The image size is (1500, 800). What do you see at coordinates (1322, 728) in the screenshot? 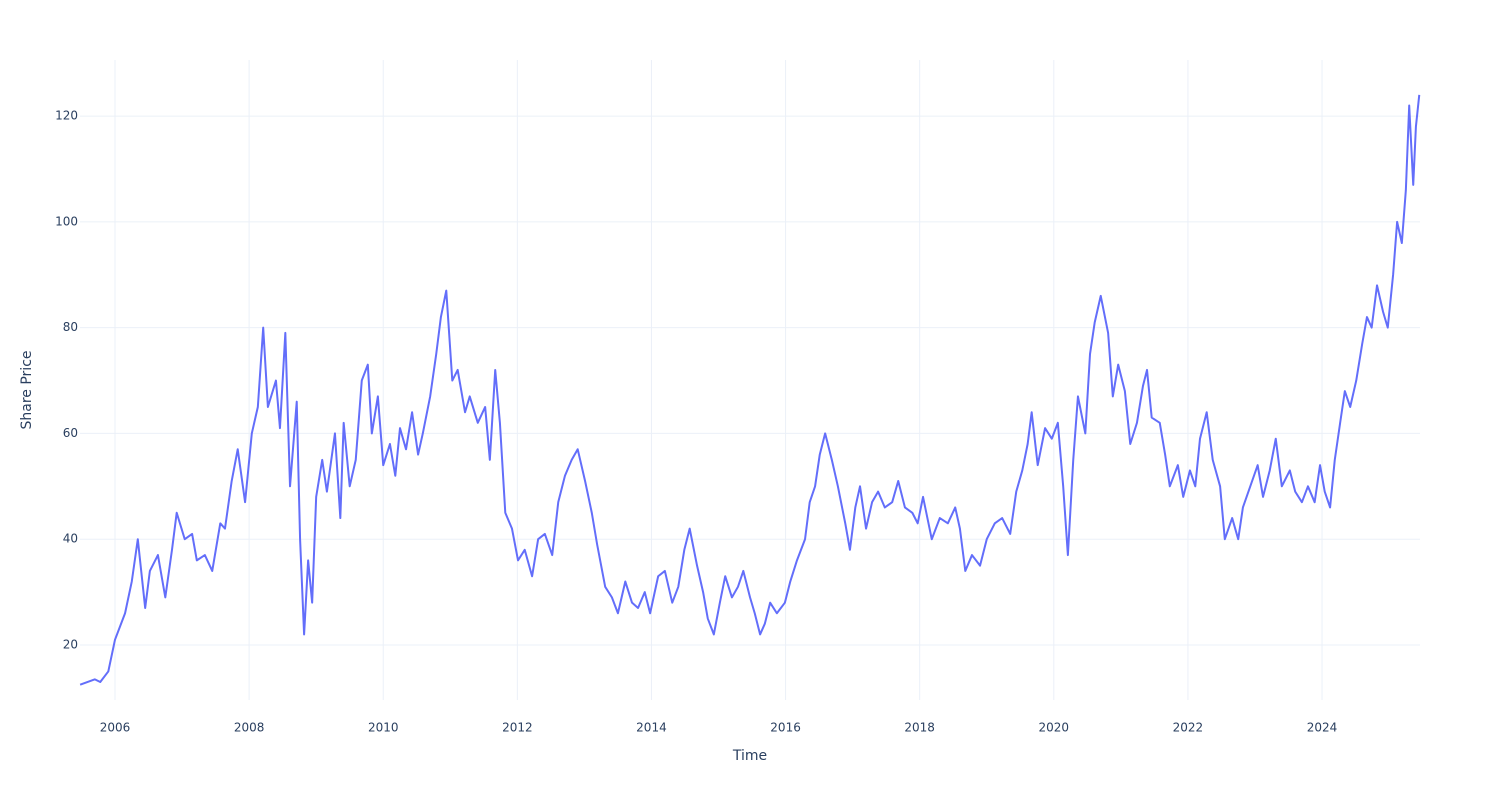
I see `x-tick-label: 2024` at bounding box center [1322, 728].